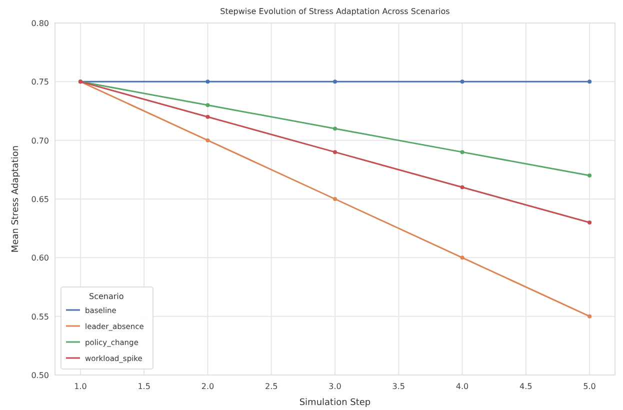  I want to click on x-tick-label: 4.0, so click(462, 386).